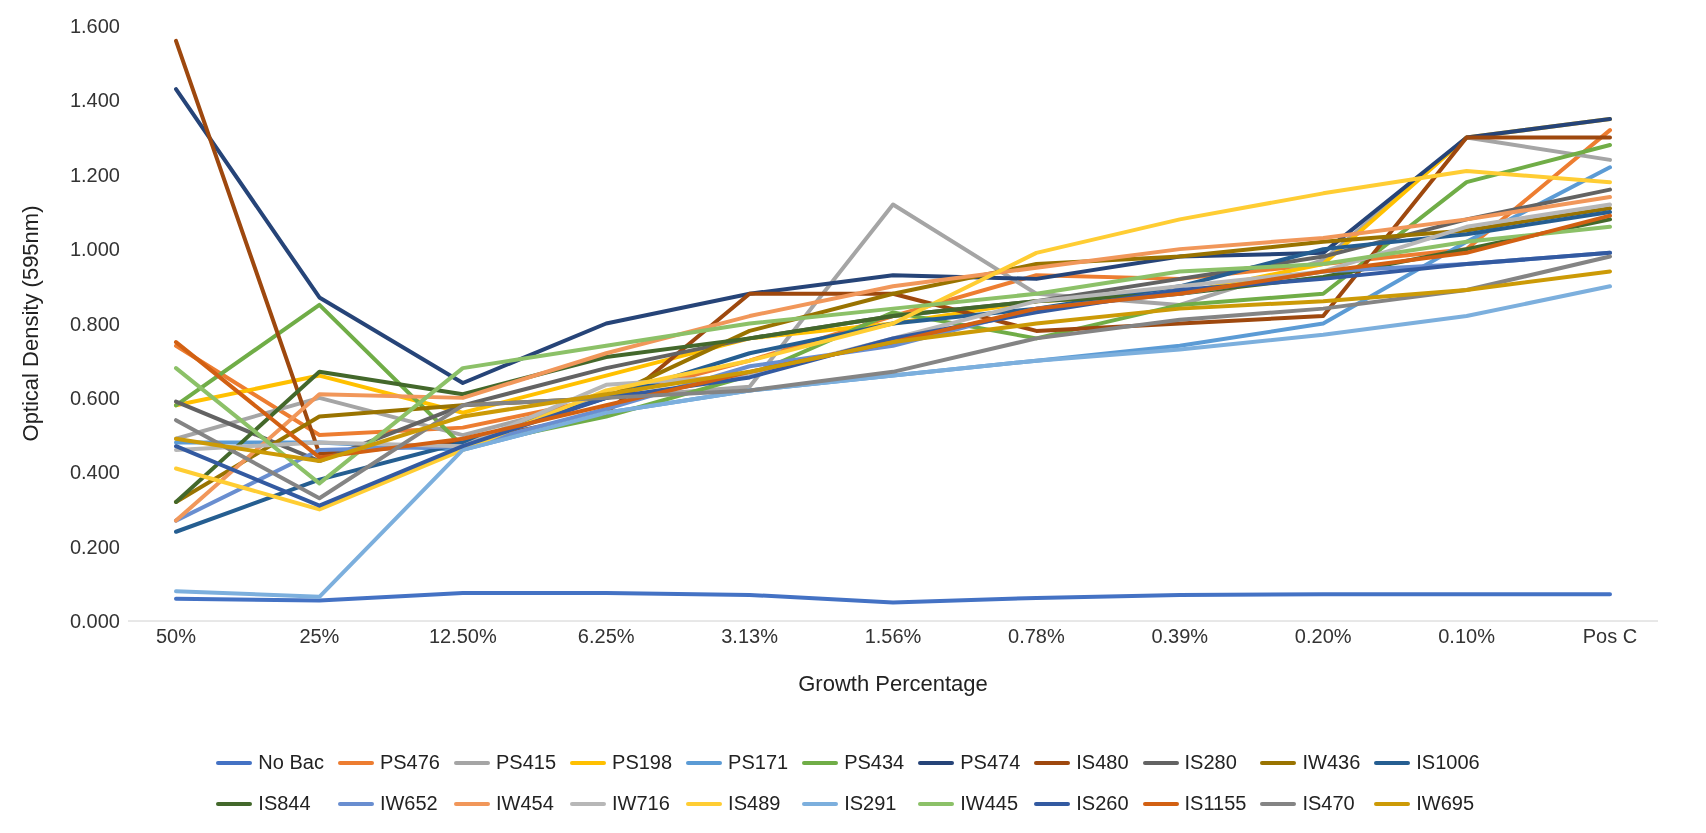  What do you see at coordinates (524, 803) in the screenshot?
I see `legend-label: IW454` at bounding box center [524, 803].